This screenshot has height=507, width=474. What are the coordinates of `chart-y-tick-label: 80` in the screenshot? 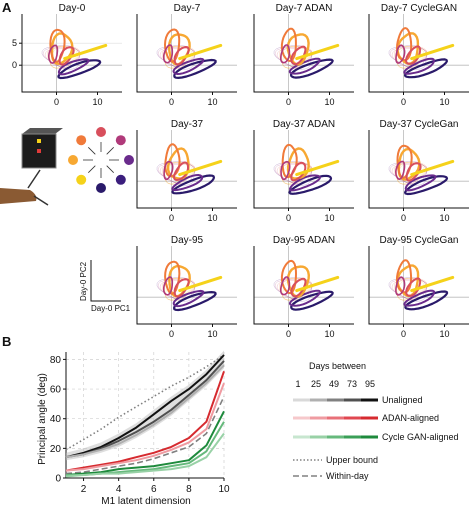 It's located at (56, 360).